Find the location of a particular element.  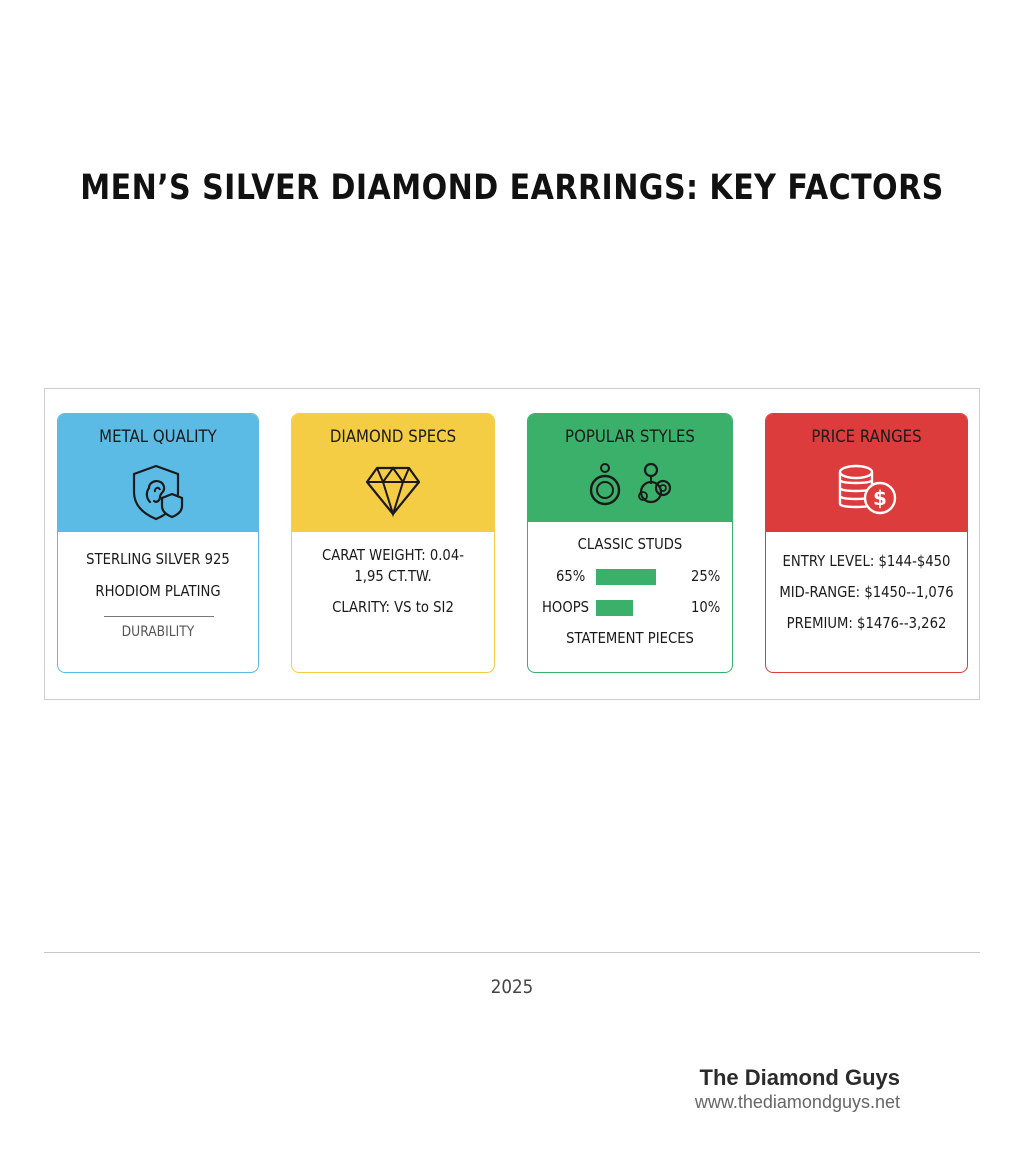

diamond-line-2: 1,95 CT.TW. is located at coordinates (393, 576).